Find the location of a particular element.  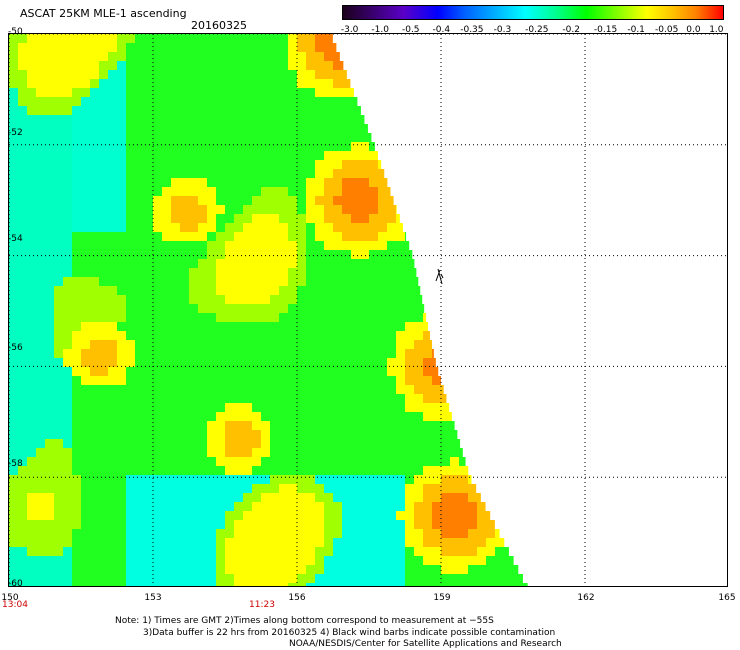

colorbar-label: -0.3 is located at coordinates (502, 30).